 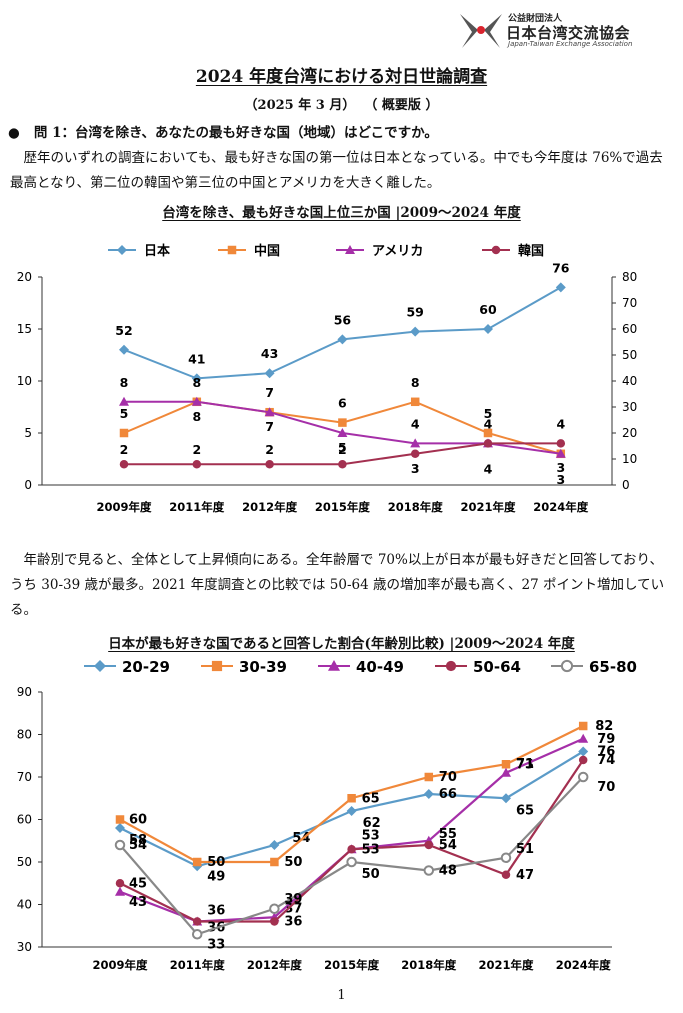 What do you see at coordinates (506, 965) in the screenshot?
I see `x-tick-label: 2021年度` at bounding box center [506, 965].